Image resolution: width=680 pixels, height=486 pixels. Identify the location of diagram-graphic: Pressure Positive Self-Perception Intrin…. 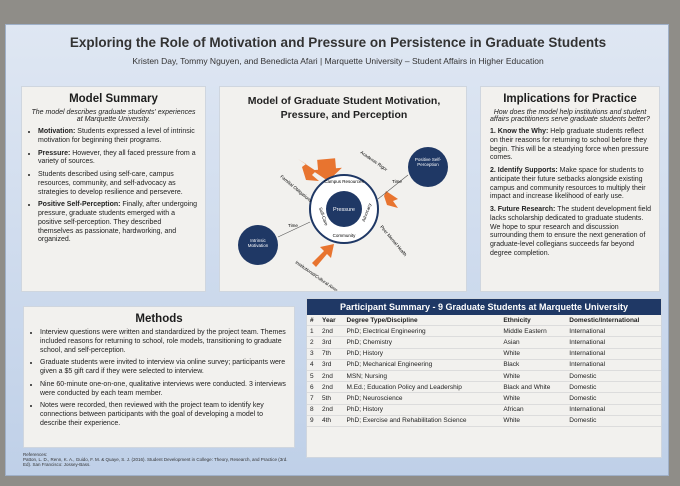
(343, 219).